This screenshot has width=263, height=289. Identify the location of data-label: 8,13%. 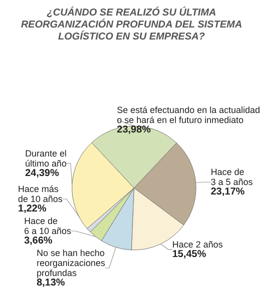
(51, 283).